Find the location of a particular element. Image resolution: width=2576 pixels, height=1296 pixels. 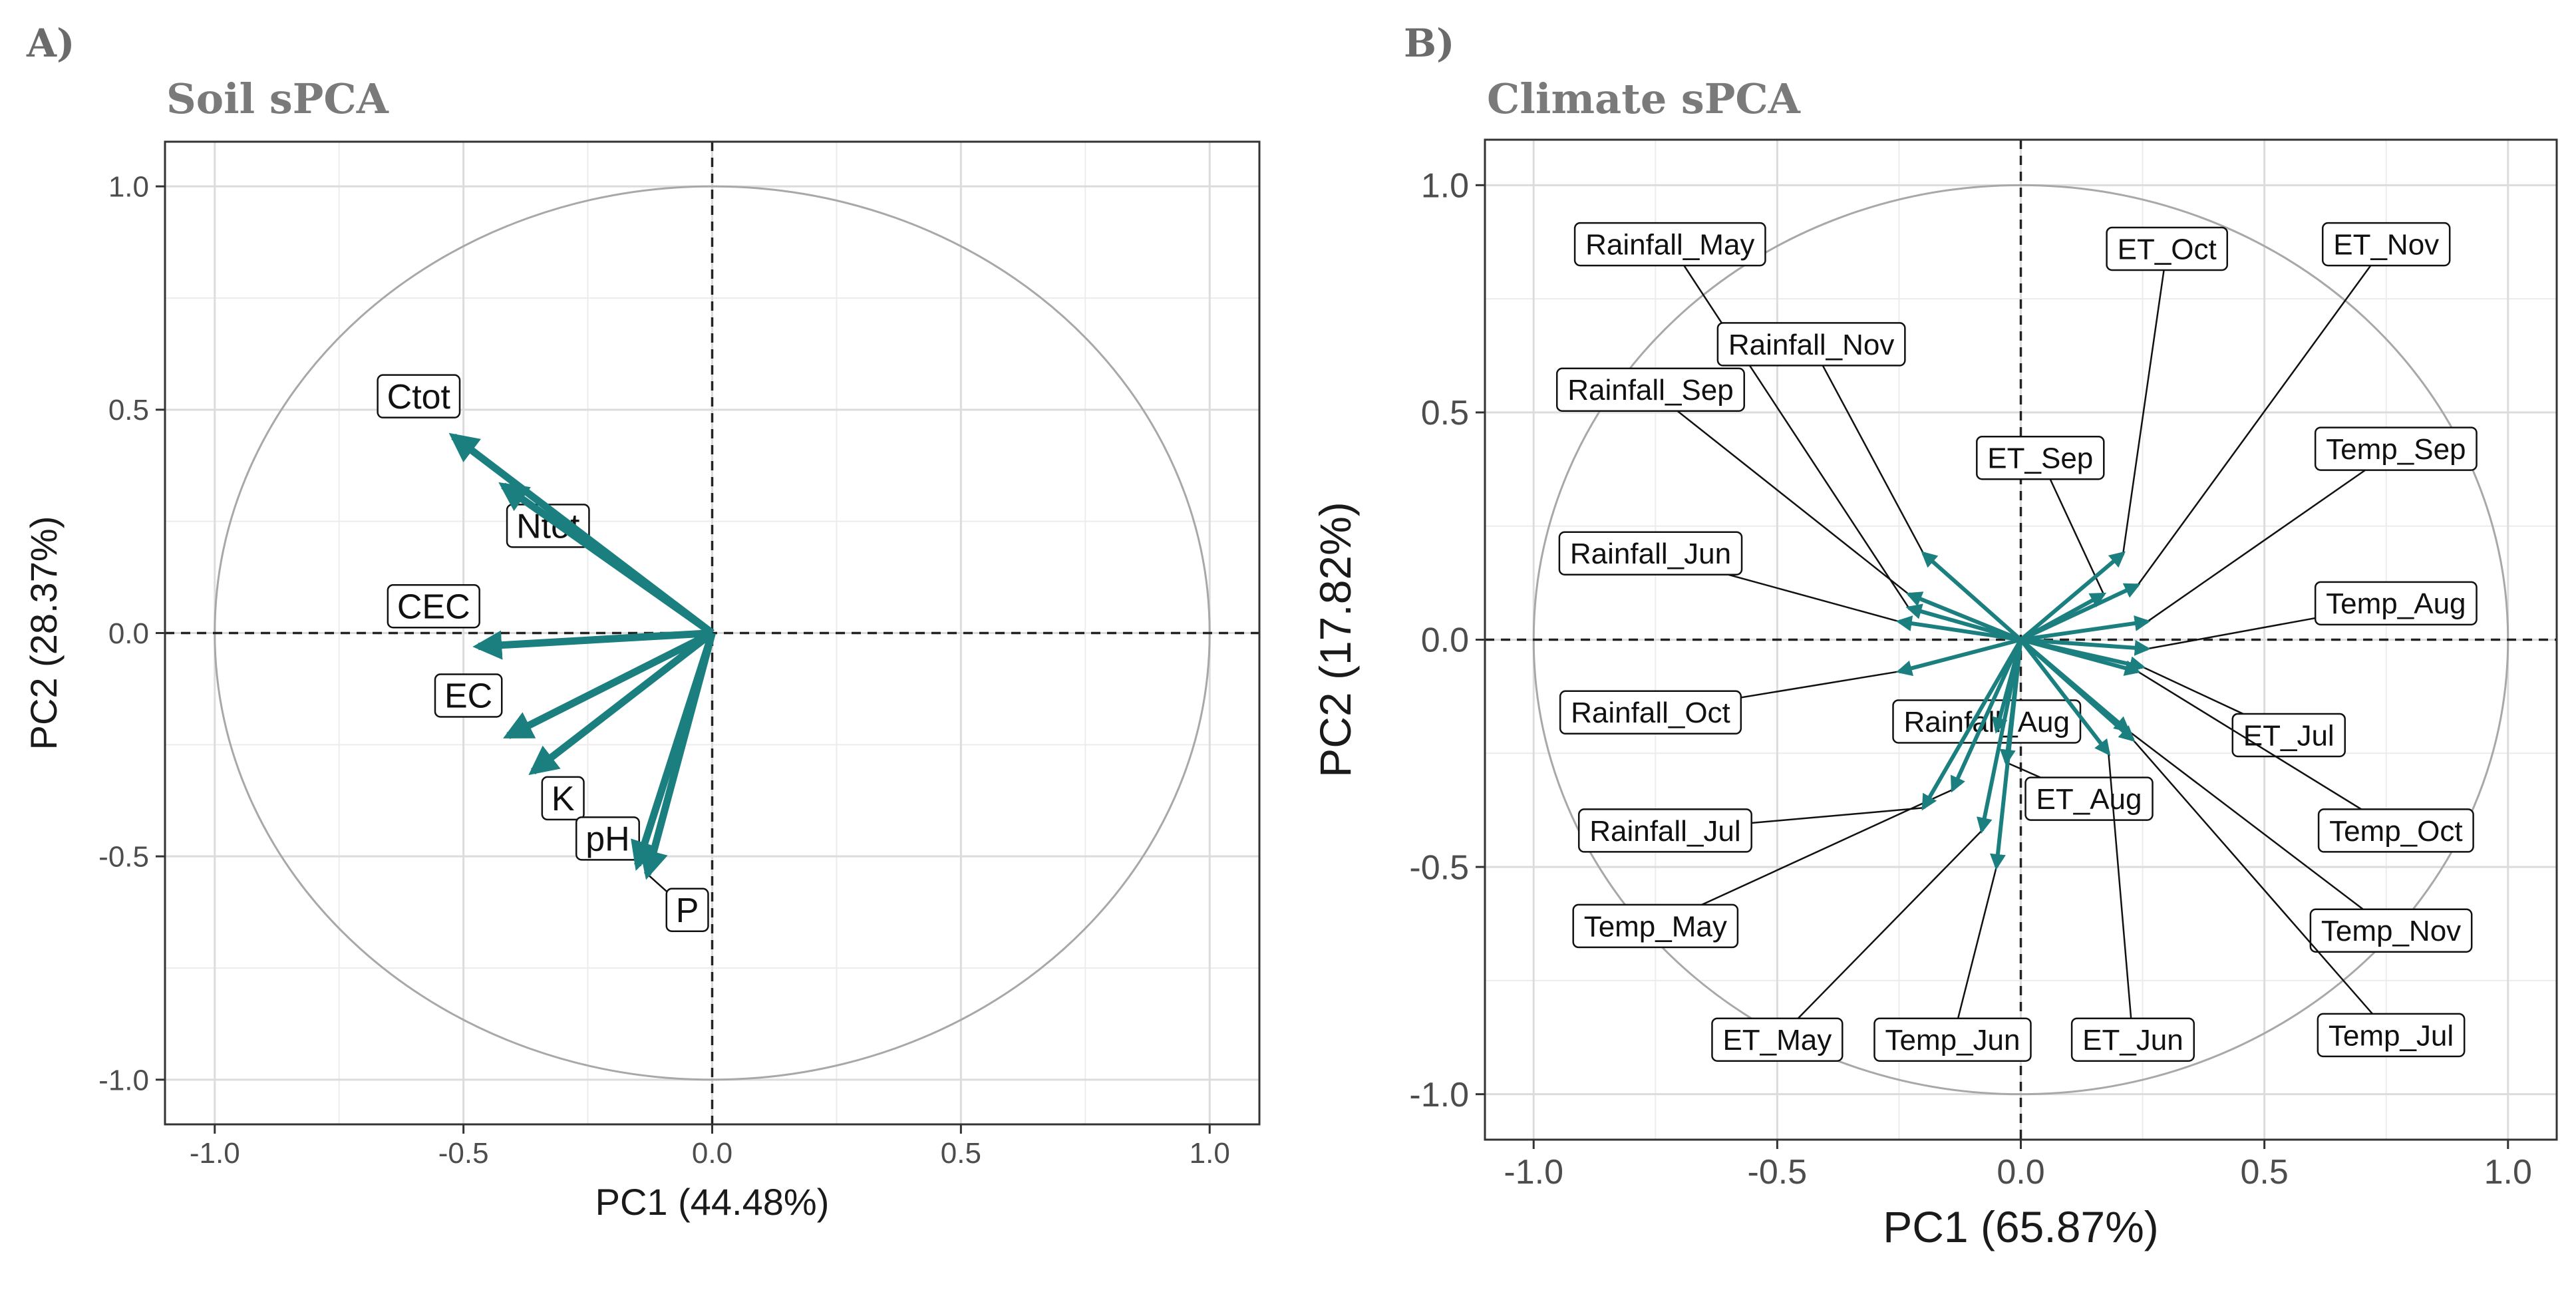

loading-arrow-et-may is located at coordinates (2000, 736).